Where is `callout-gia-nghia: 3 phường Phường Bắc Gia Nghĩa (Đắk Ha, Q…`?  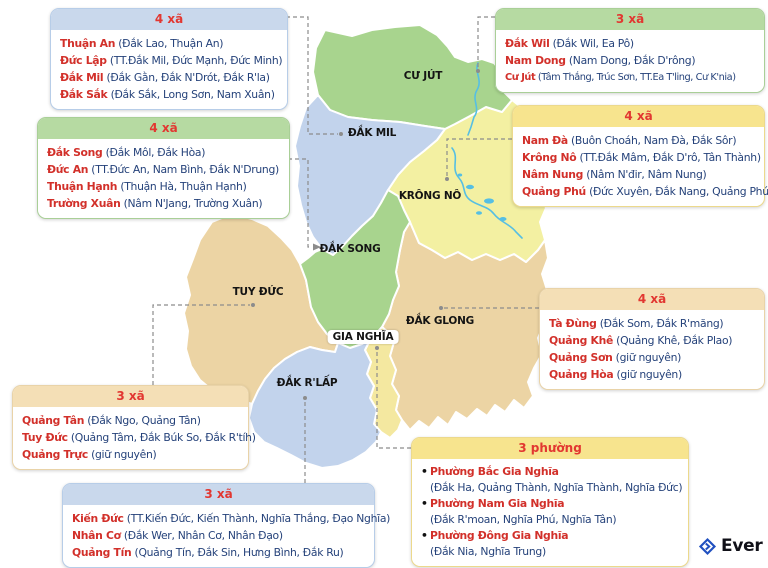
callout-gia-nghia: 3 phường Phường Bắc Gia Nghĩa (Đắk Ha, Q… is located at coordinates (550, 502).